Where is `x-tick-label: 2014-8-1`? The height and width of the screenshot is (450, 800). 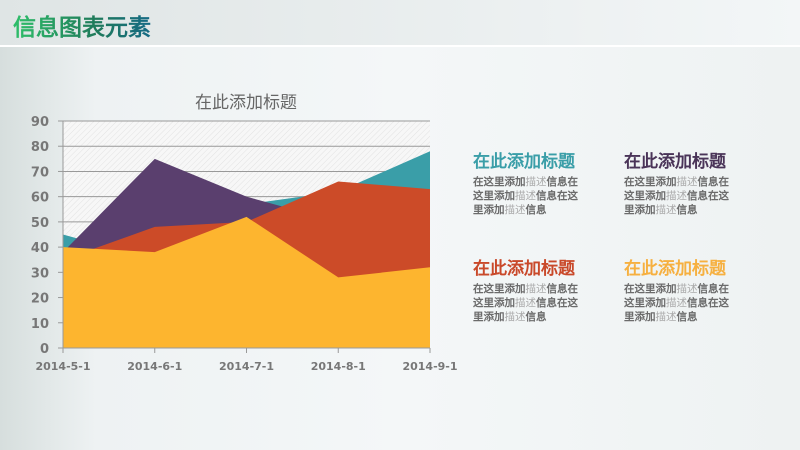 x-tick-label: 2014-8-1 is located at coordinates (338, 366).